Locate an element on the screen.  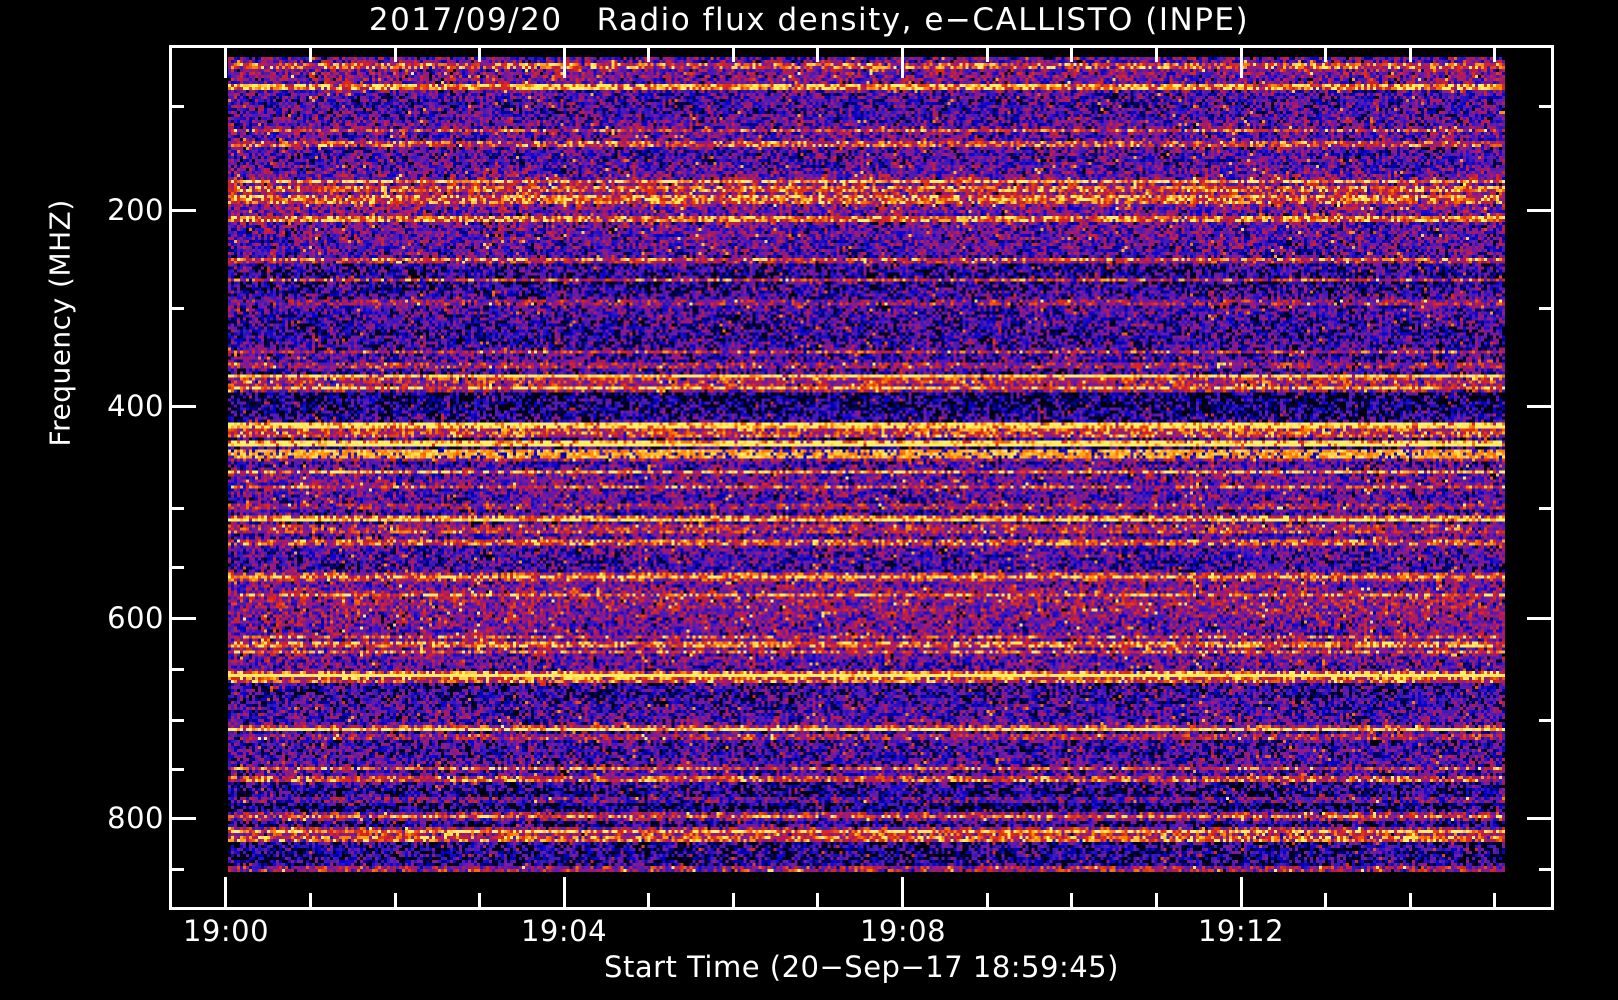
y-tick-label-800: 800 is located at coordinates (135, 818).